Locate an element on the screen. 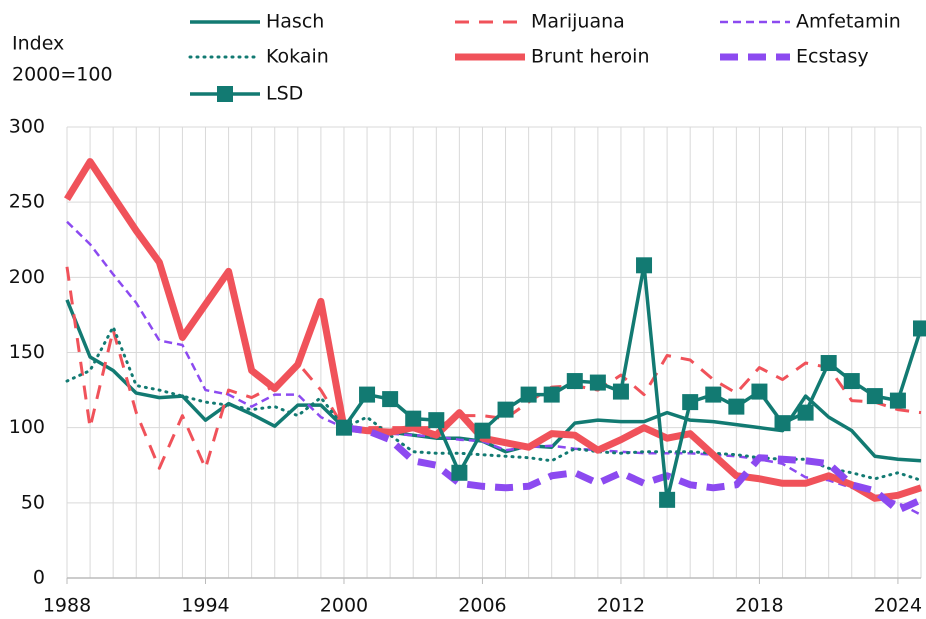  legend-label: Ecstasy is located at coordinates (832, 57).